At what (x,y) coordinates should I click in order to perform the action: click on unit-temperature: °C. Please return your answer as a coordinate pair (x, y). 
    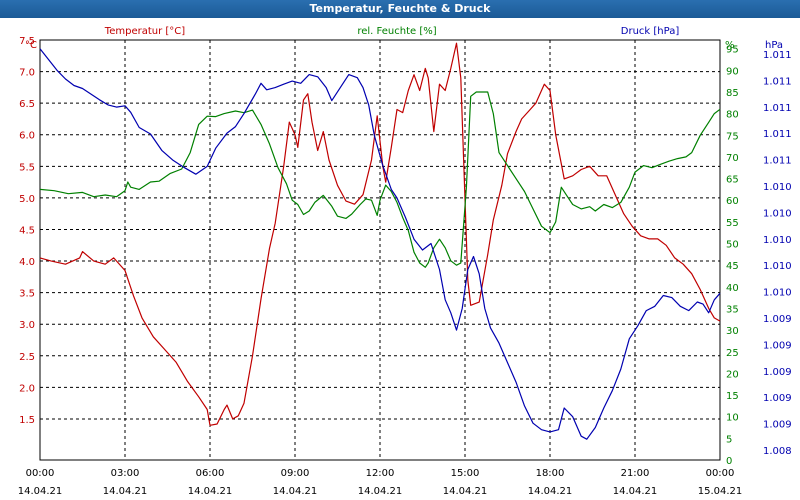
    Looking at the image, I should click on (31, 45).